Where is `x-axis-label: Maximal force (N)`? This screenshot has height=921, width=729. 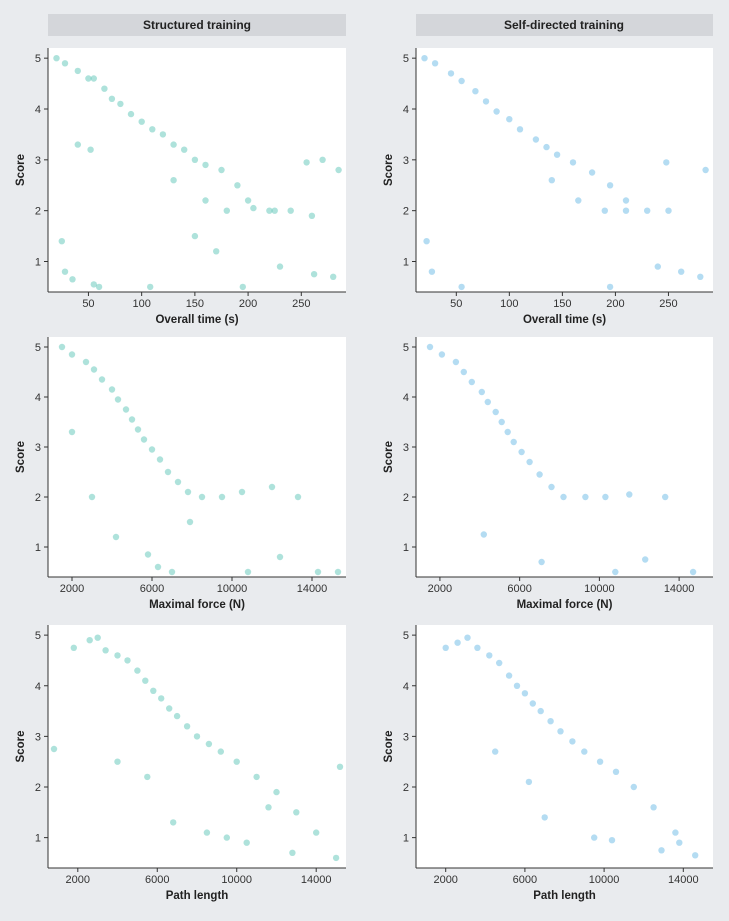 x-axis-label: Maximal force (N) is located at coordinates (565, 605).